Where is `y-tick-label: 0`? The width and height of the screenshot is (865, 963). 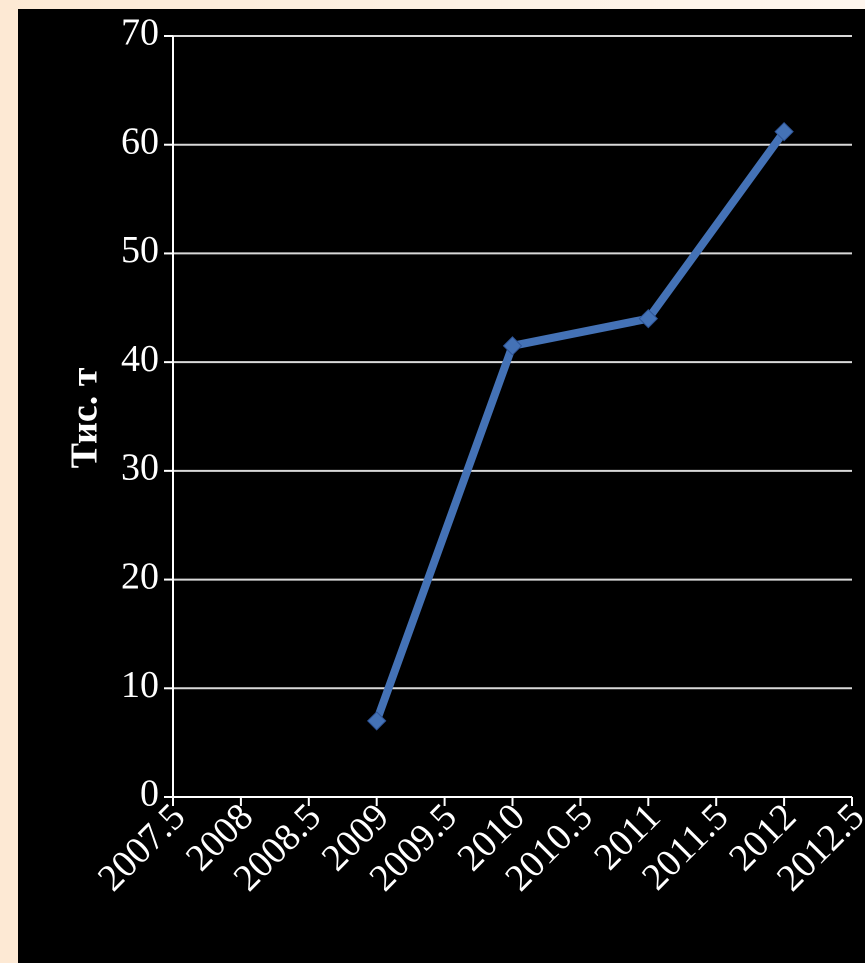 y-tick-label: 0 is located at coordinates (149, 794).